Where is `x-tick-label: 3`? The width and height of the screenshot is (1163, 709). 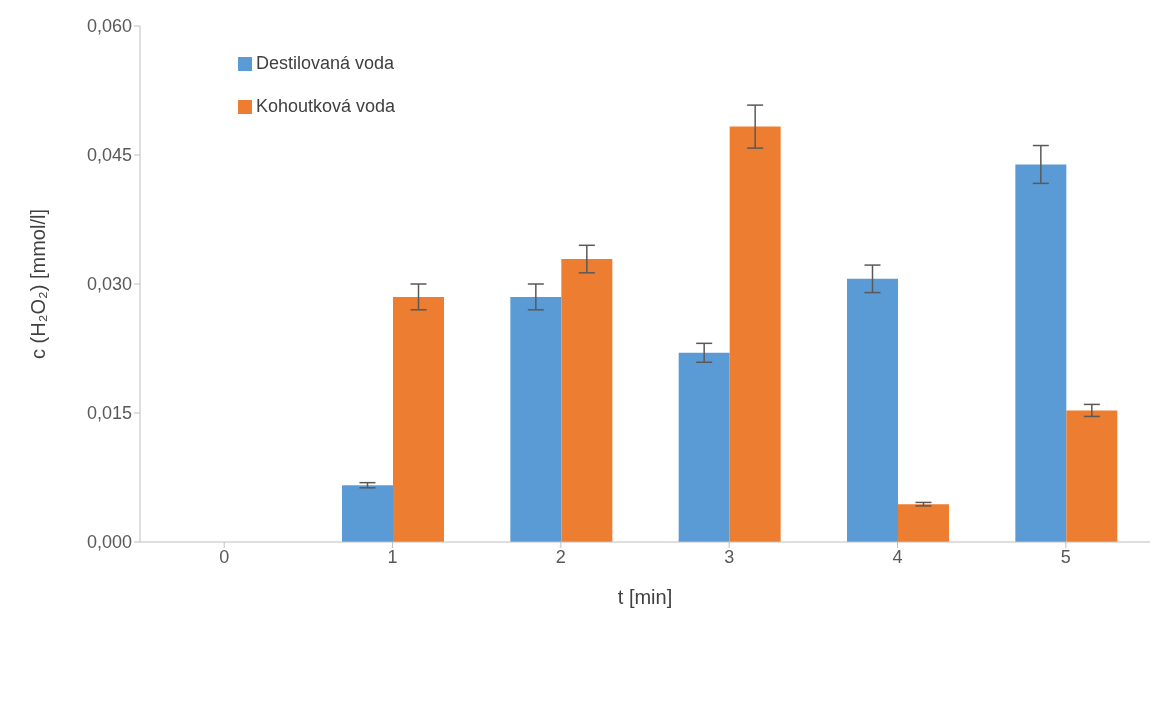 x-tick-label: 3 is located at coordinates (729, 556).